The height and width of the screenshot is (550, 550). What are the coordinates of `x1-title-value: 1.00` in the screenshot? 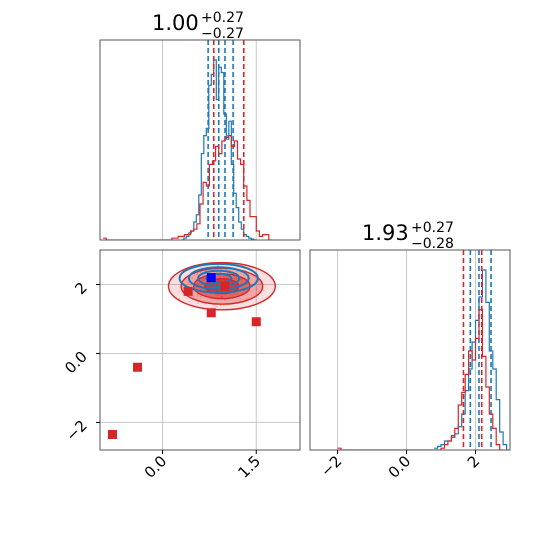 It's located at (175, 23).